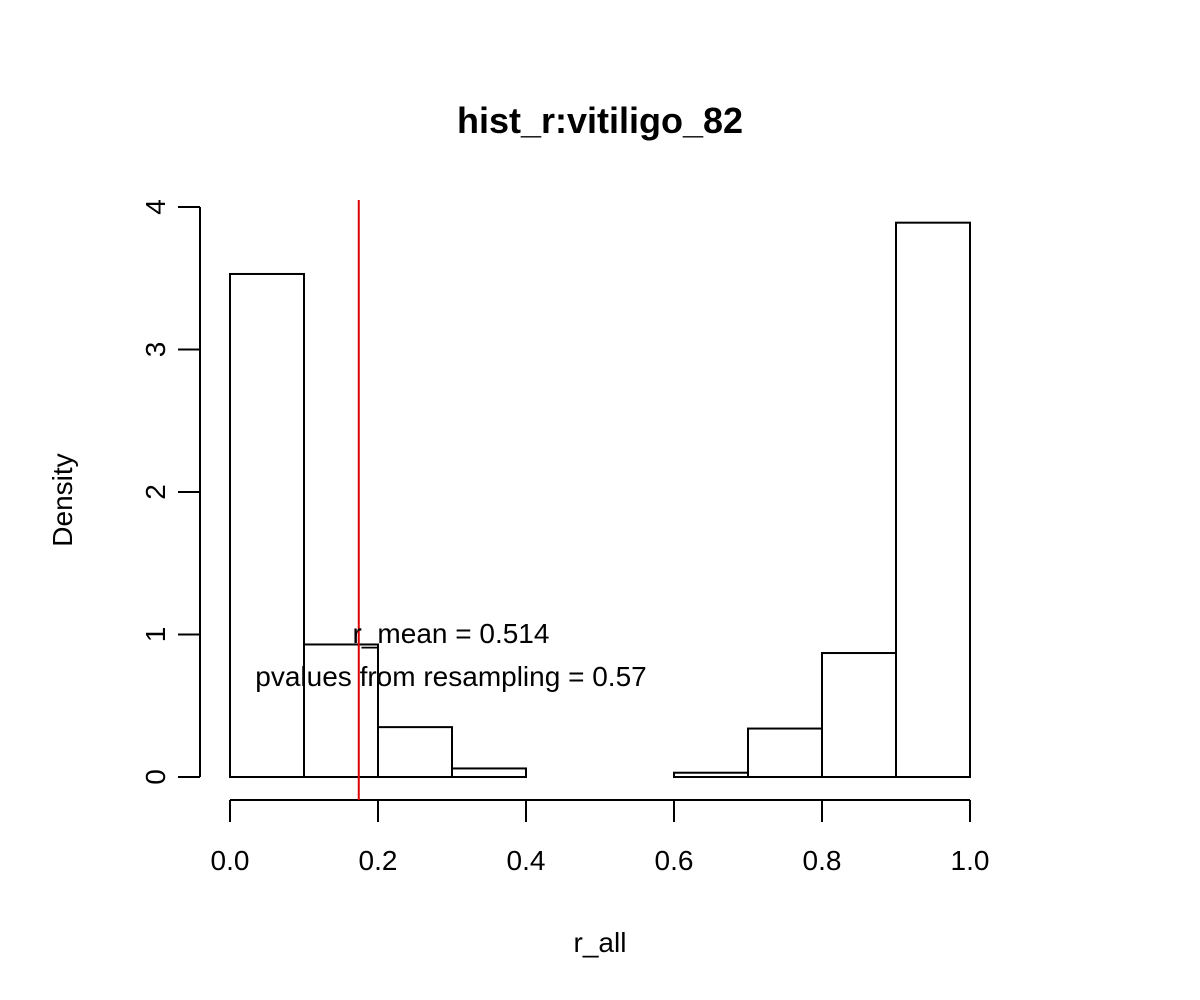 The width and height of the screenshot is (1200, 1000). I want to click on y-tick-label: 0, so click(155, 777).